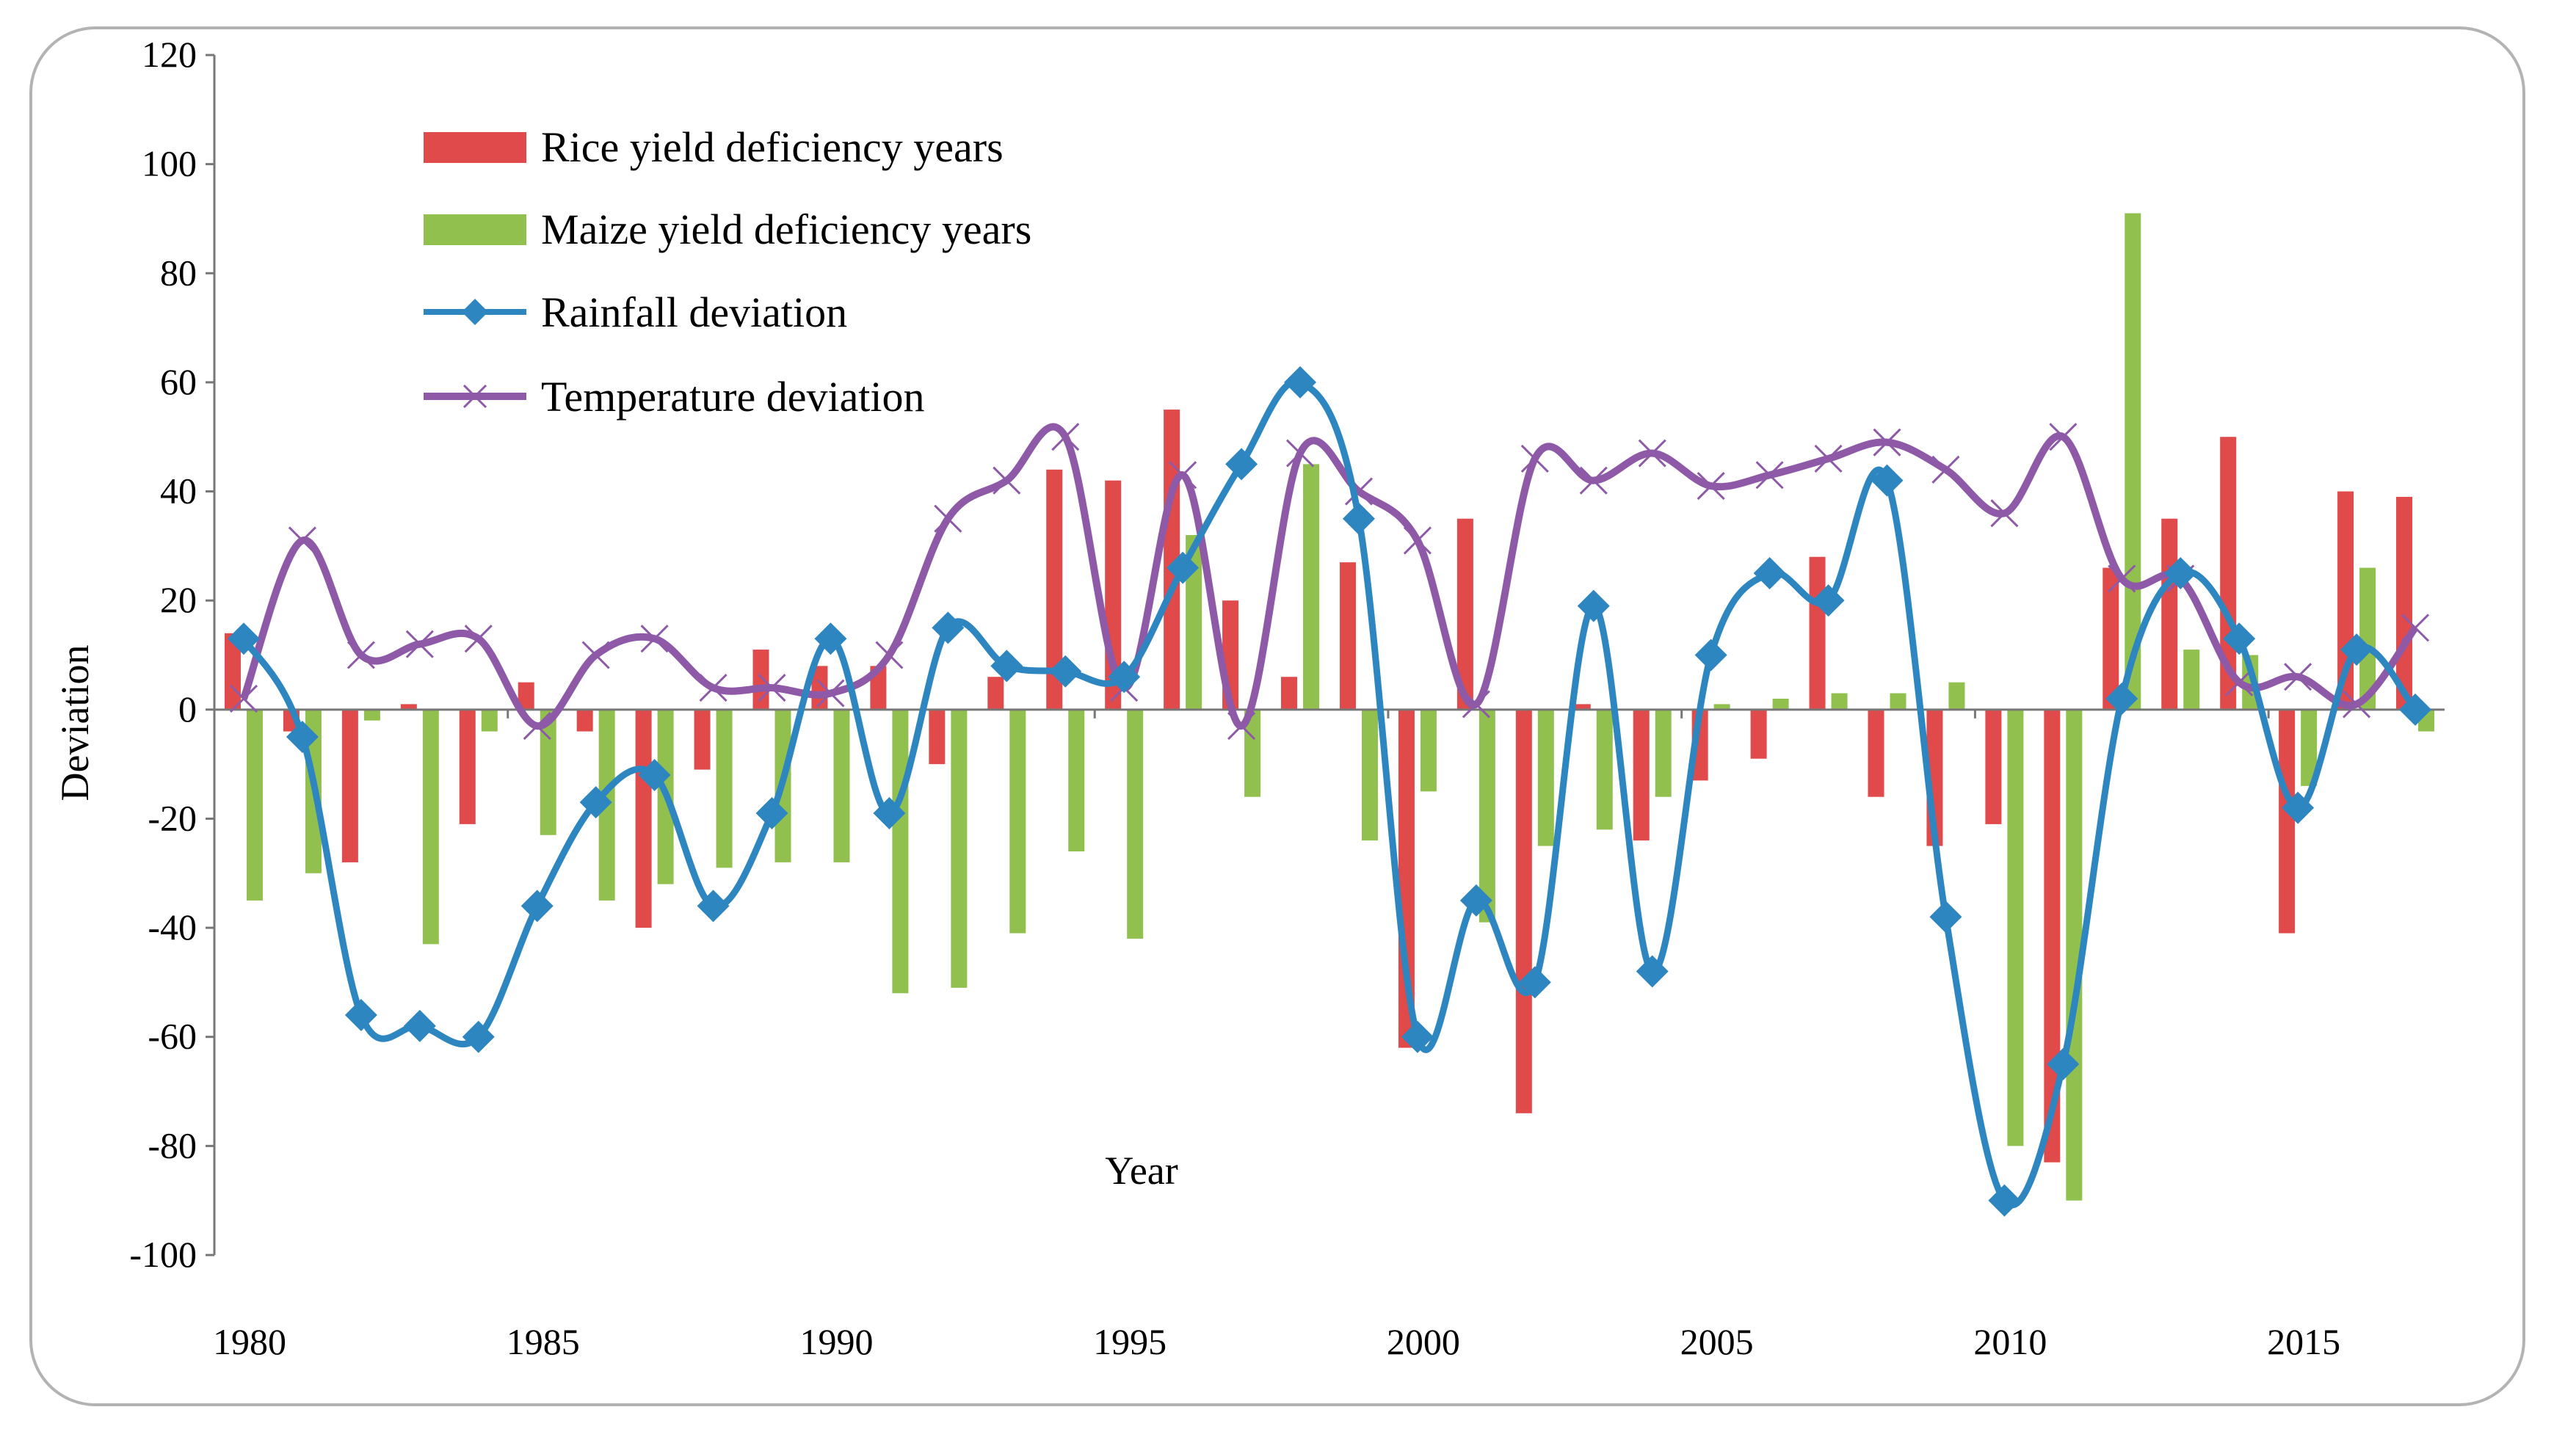 The height and width of the screenshot is (1429, 2576). Describe the element at coordinates (178, 382) in the screenshot. I see `y-tick-label: 60` at that location.